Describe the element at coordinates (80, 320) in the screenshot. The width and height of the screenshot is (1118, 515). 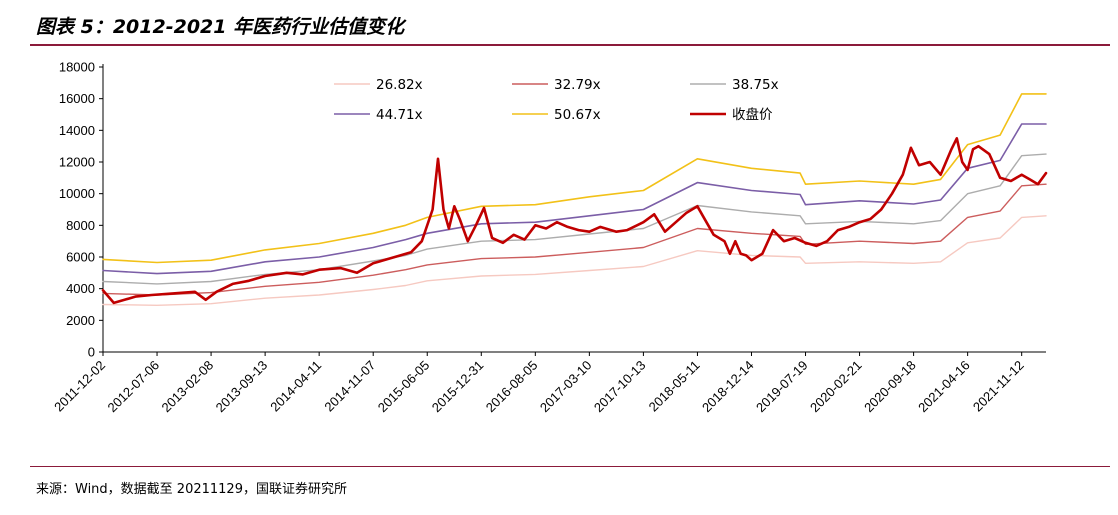
I see `y-tick-label: 2000` at that location.